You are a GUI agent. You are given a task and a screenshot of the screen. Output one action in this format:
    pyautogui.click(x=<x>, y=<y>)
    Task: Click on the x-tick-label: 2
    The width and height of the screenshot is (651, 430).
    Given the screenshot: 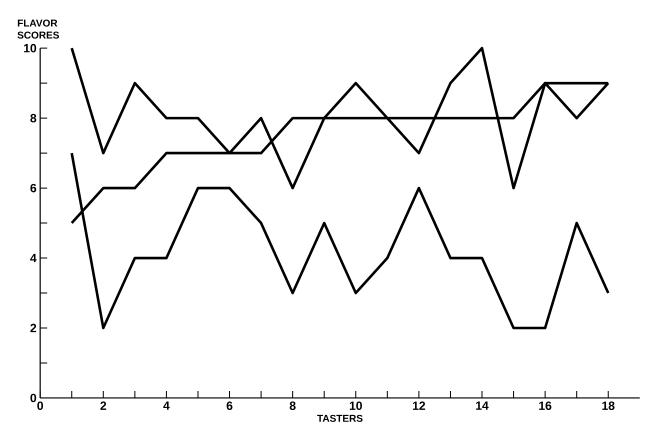 What is the action you would take?
    pyautogui.click(x=103, y=405)
    